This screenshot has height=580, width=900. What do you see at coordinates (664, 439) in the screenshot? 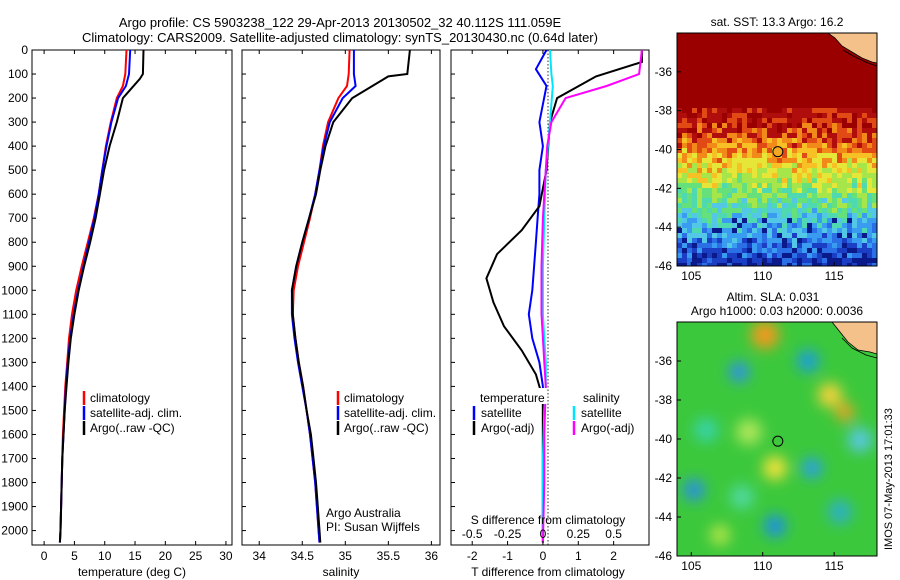
I see `map-y-tick-label: -40` at bounding box center [664, 439].